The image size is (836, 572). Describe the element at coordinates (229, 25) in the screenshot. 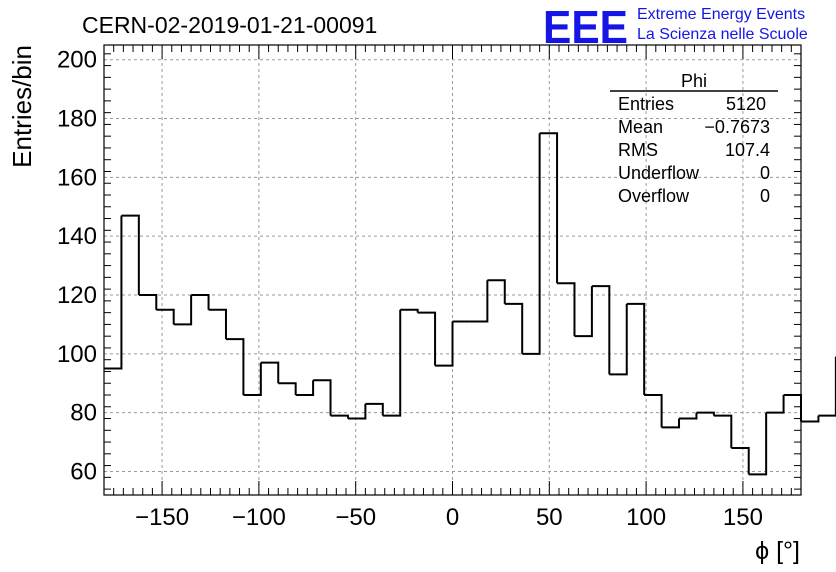

I see `chart-title: CERN-02-2019-01-21-00091` at that location.